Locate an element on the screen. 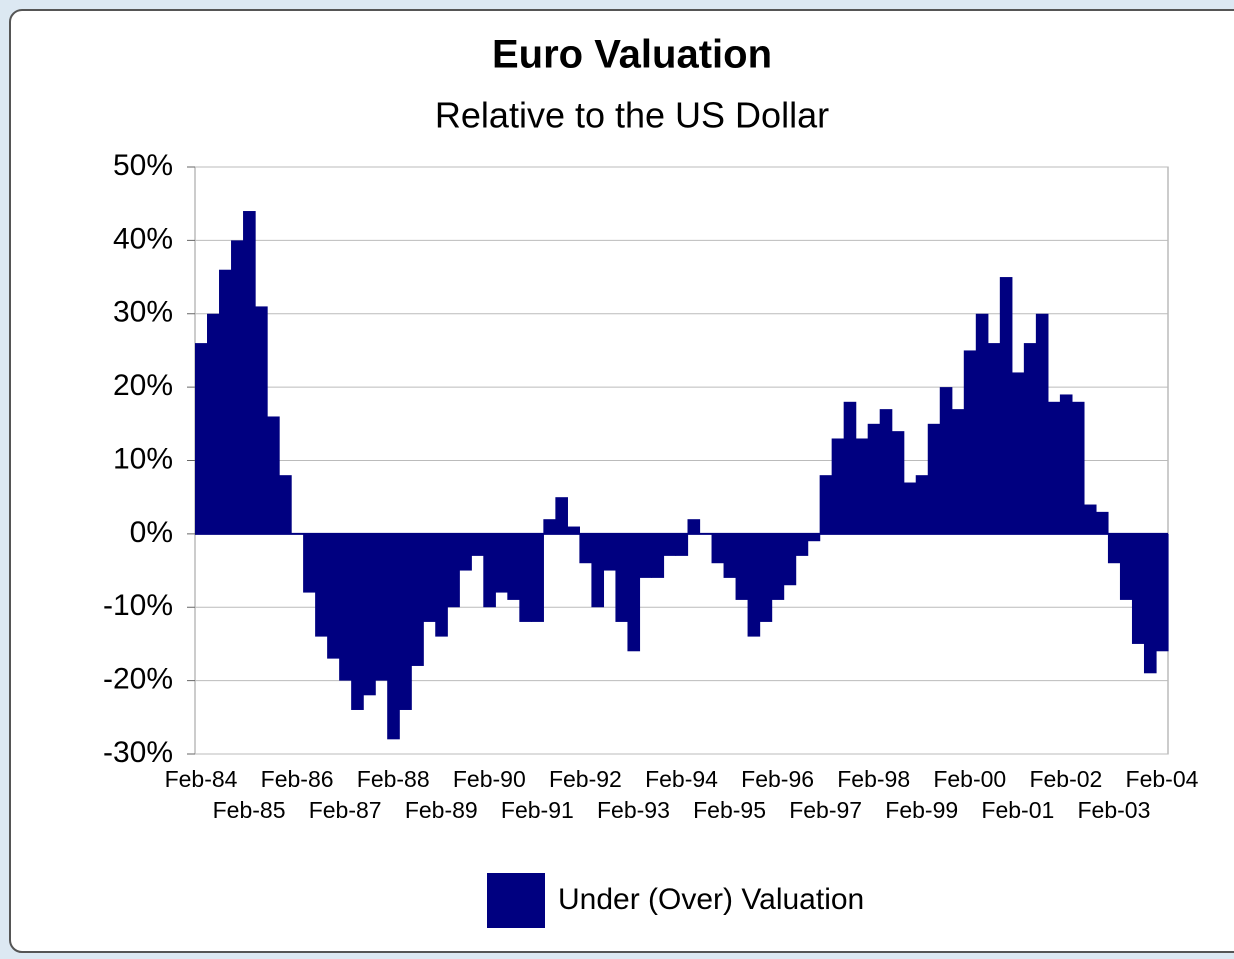  x-tick-label: Feb-97 is located at coordinates (825, 810).